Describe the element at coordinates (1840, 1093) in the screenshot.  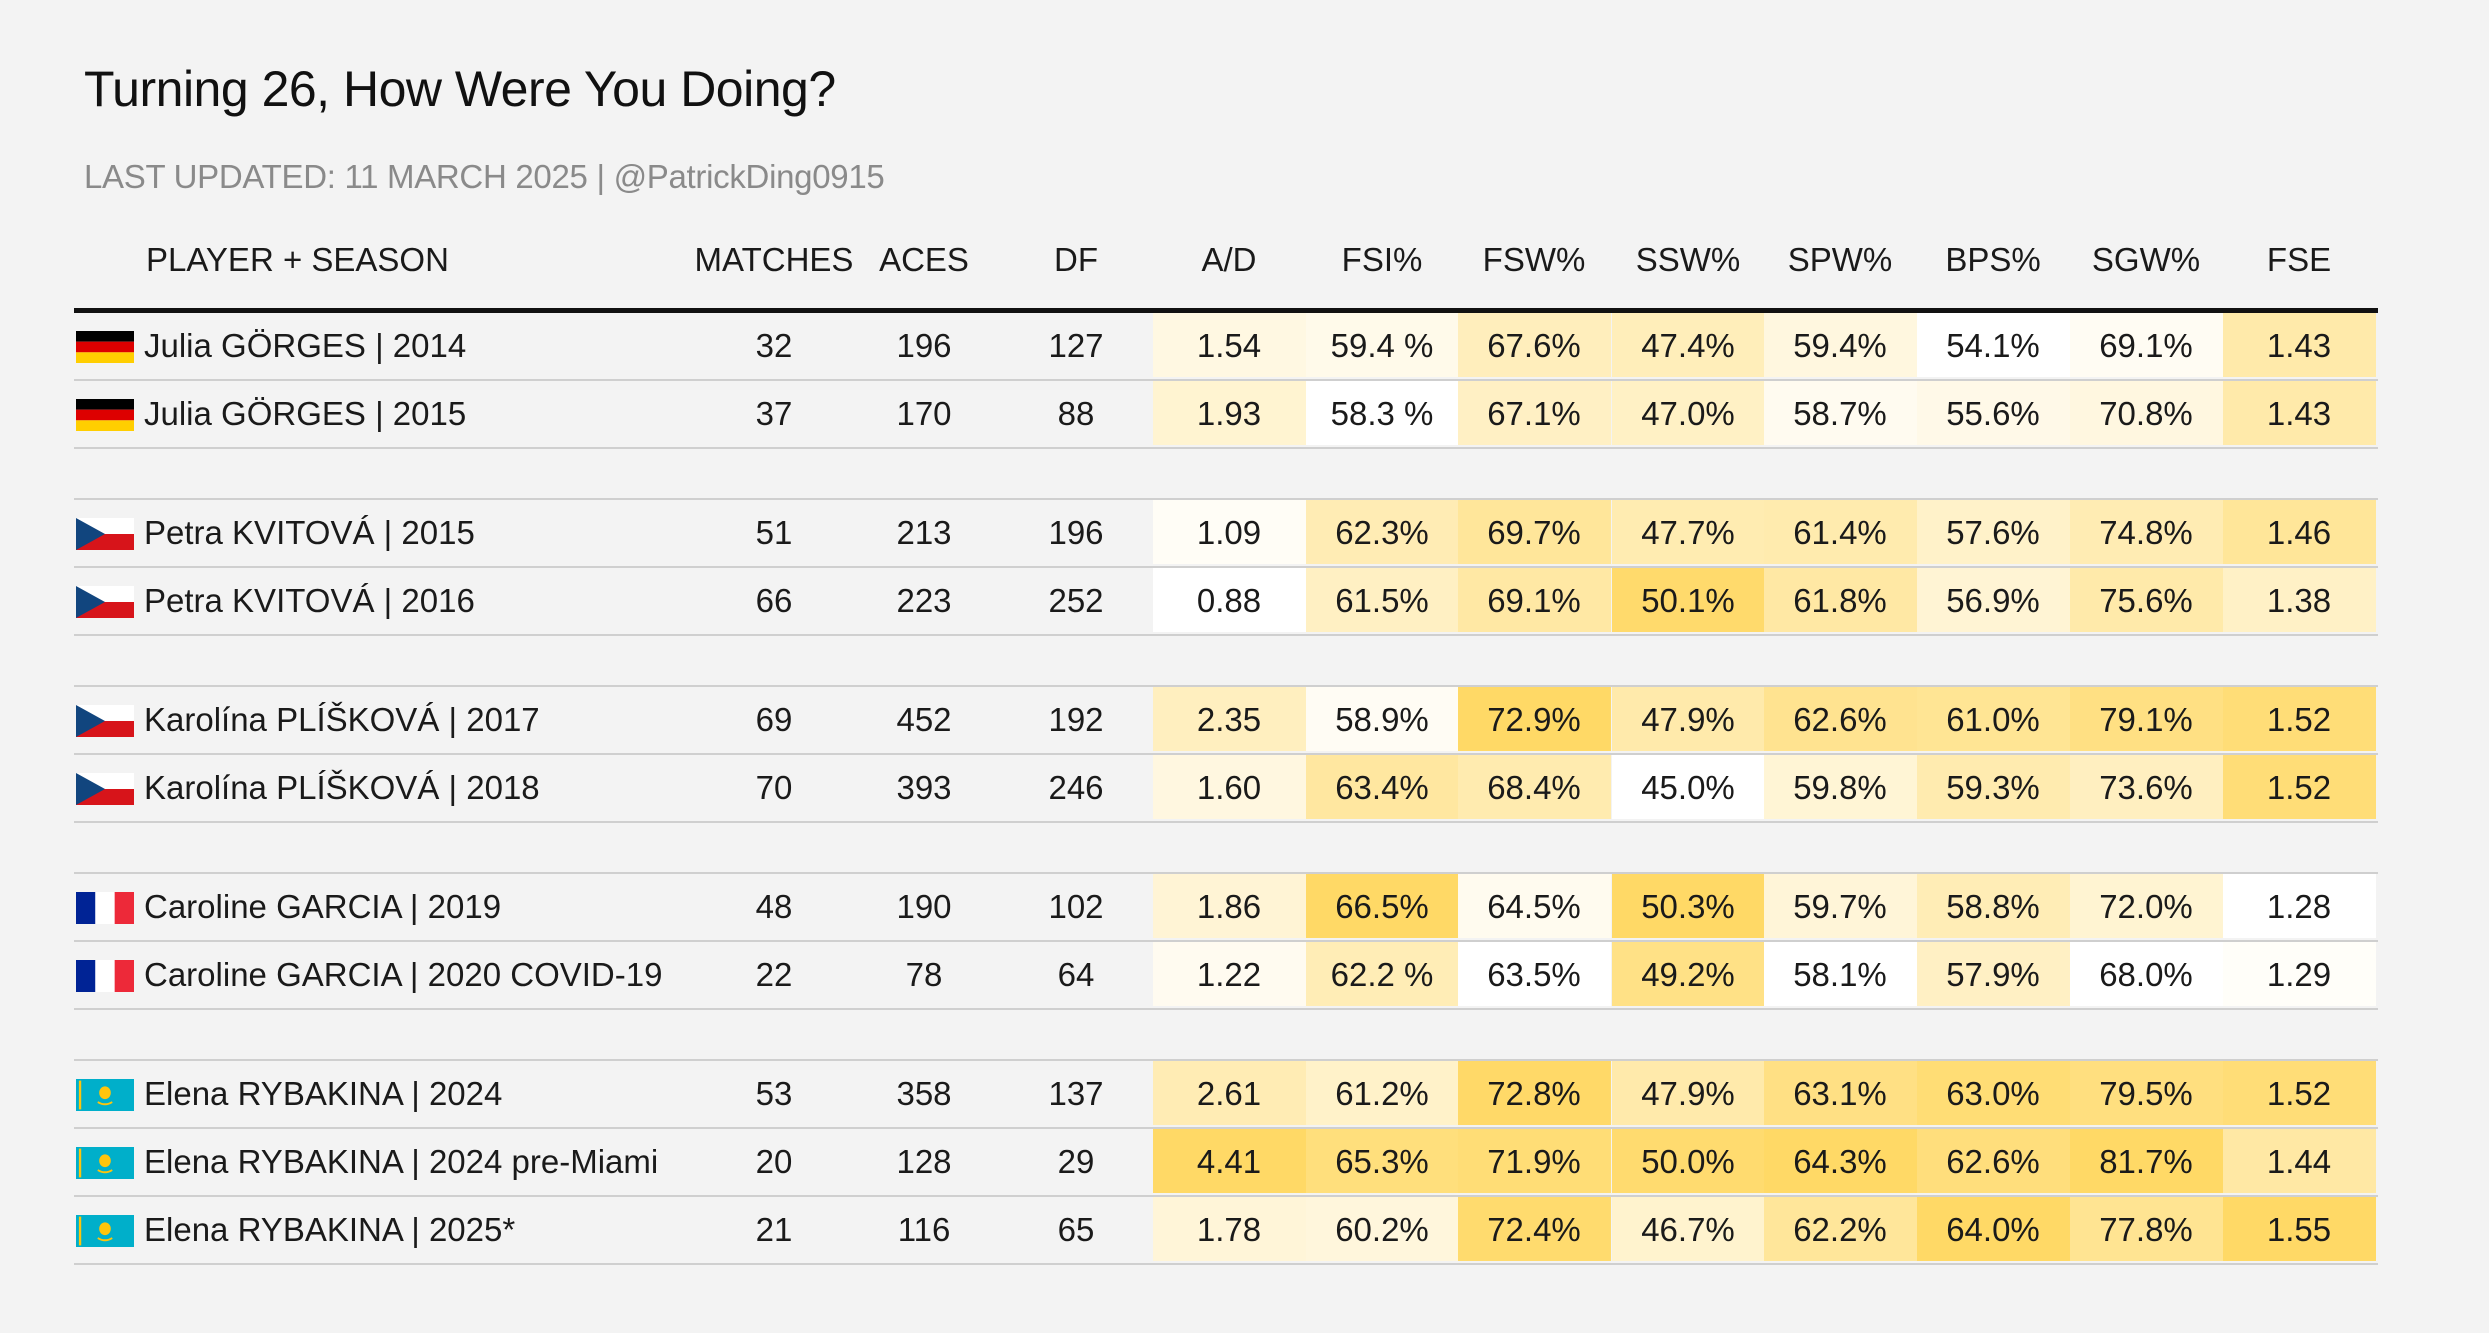
I see `data-cell: 63.1%` at that location.